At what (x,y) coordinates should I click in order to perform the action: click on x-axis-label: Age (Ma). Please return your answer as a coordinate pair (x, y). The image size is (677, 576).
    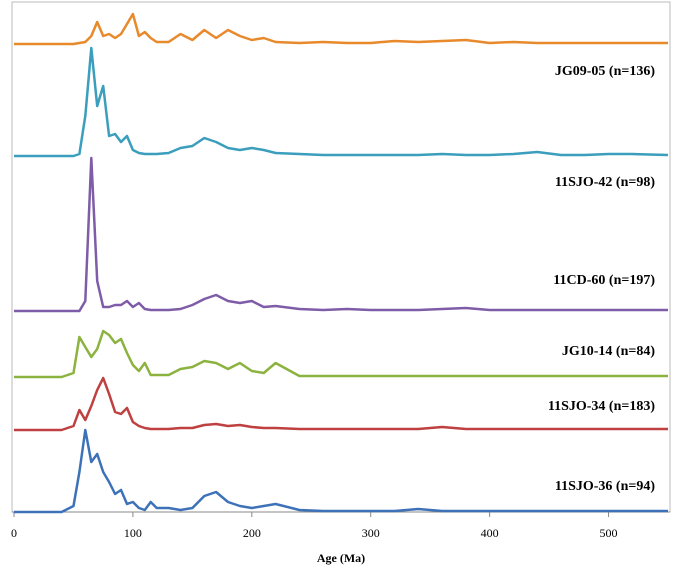
    Looking at the image, I should click on (341, 558).